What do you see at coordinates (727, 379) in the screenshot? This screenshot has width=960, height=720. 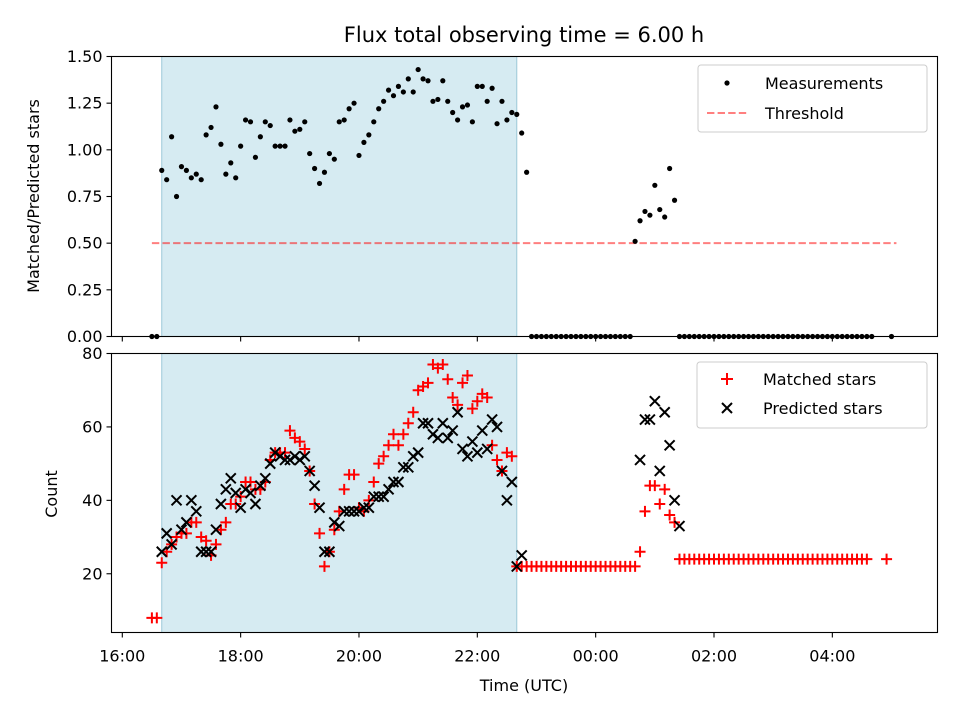 I see `legend-matched-marker` at bounding box center [727, 379].